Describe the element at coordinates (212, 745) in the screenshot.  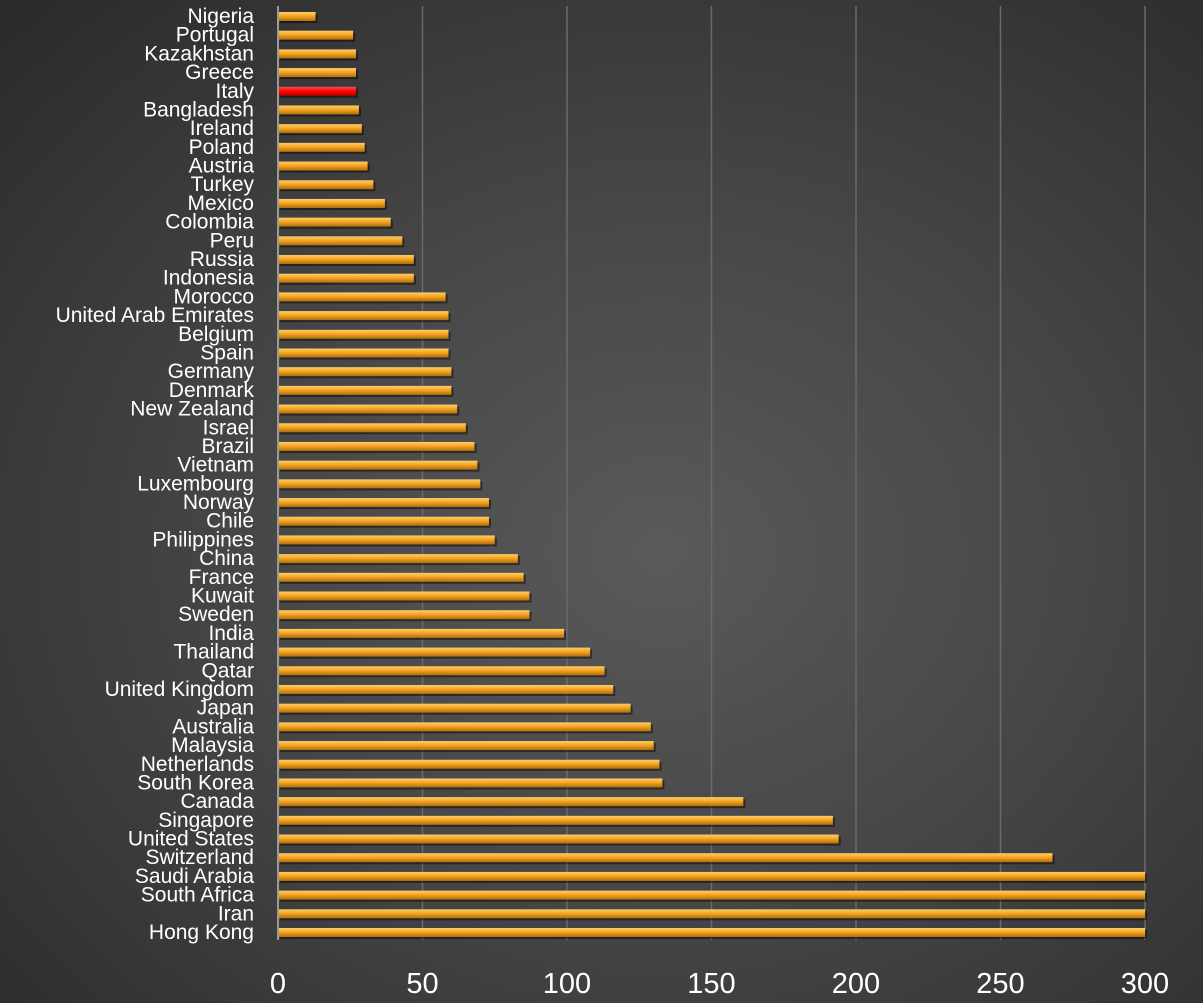
I see `category-label-malaysia: Malaysia` at that location.